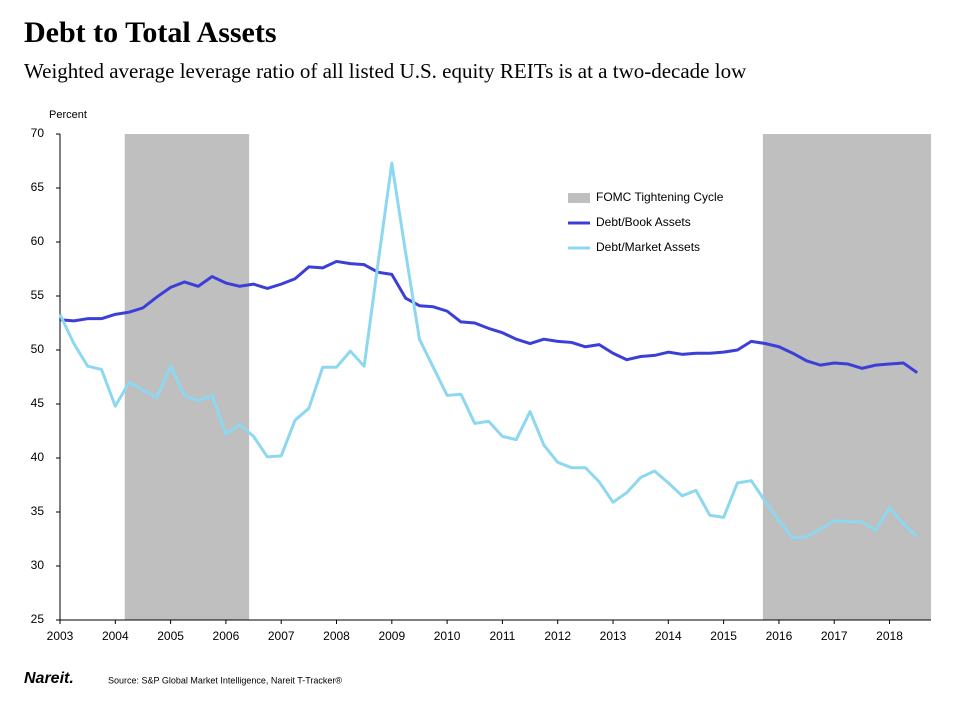 The image size is (968, 707). What do you see at coordinates (723, 636) in the screenshot?
I see `x-tick-label: 2015` at bounding box center [723, 636].